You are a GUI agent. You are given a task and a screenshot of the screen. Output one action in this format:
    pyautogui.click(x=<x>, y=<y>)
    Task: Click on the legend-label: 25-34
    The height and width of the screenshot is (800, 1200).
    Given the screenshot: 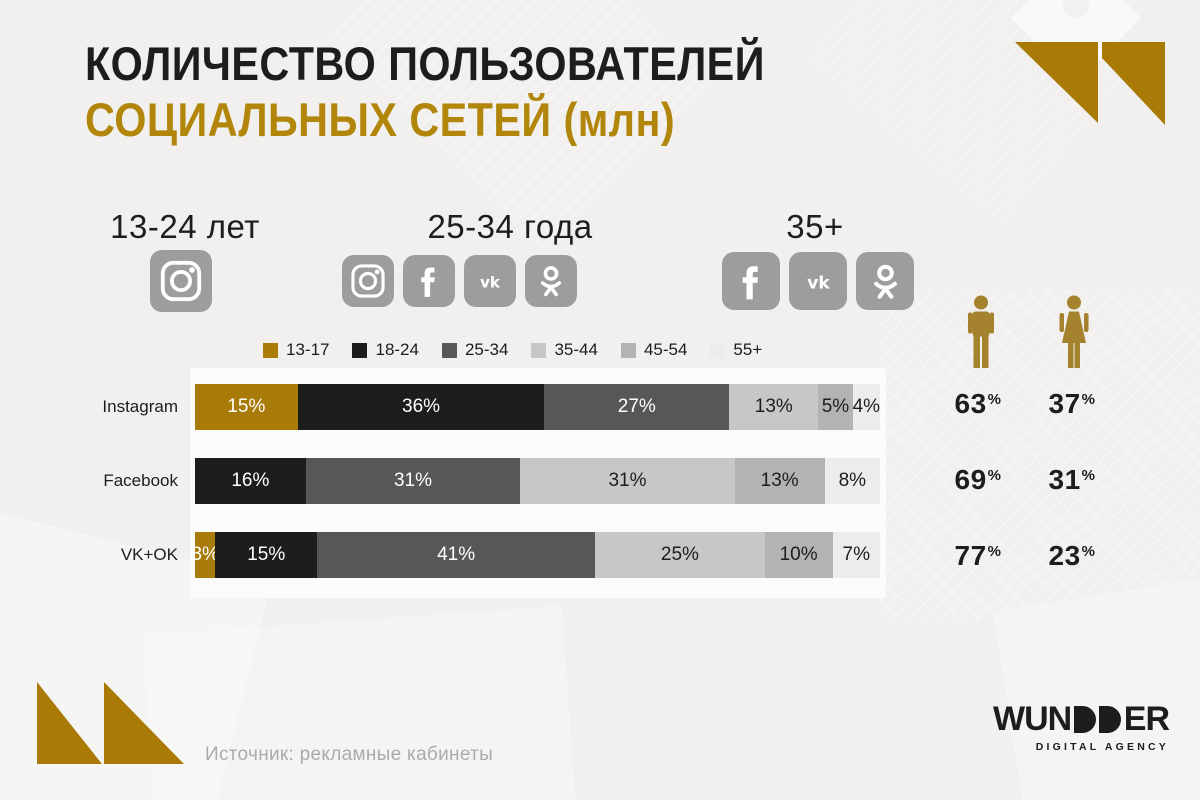 What is the action you would take?
    pyautogui.click(x=486, y=349)
    